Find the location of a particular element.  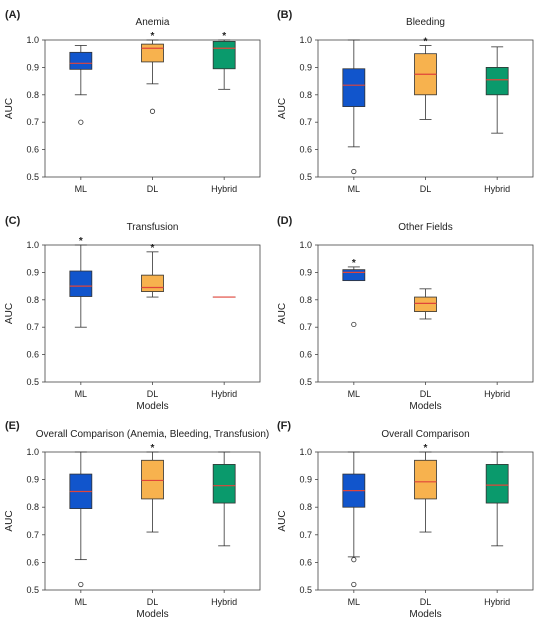

panel-title: Bleeding is located at coordinates (425, 22).